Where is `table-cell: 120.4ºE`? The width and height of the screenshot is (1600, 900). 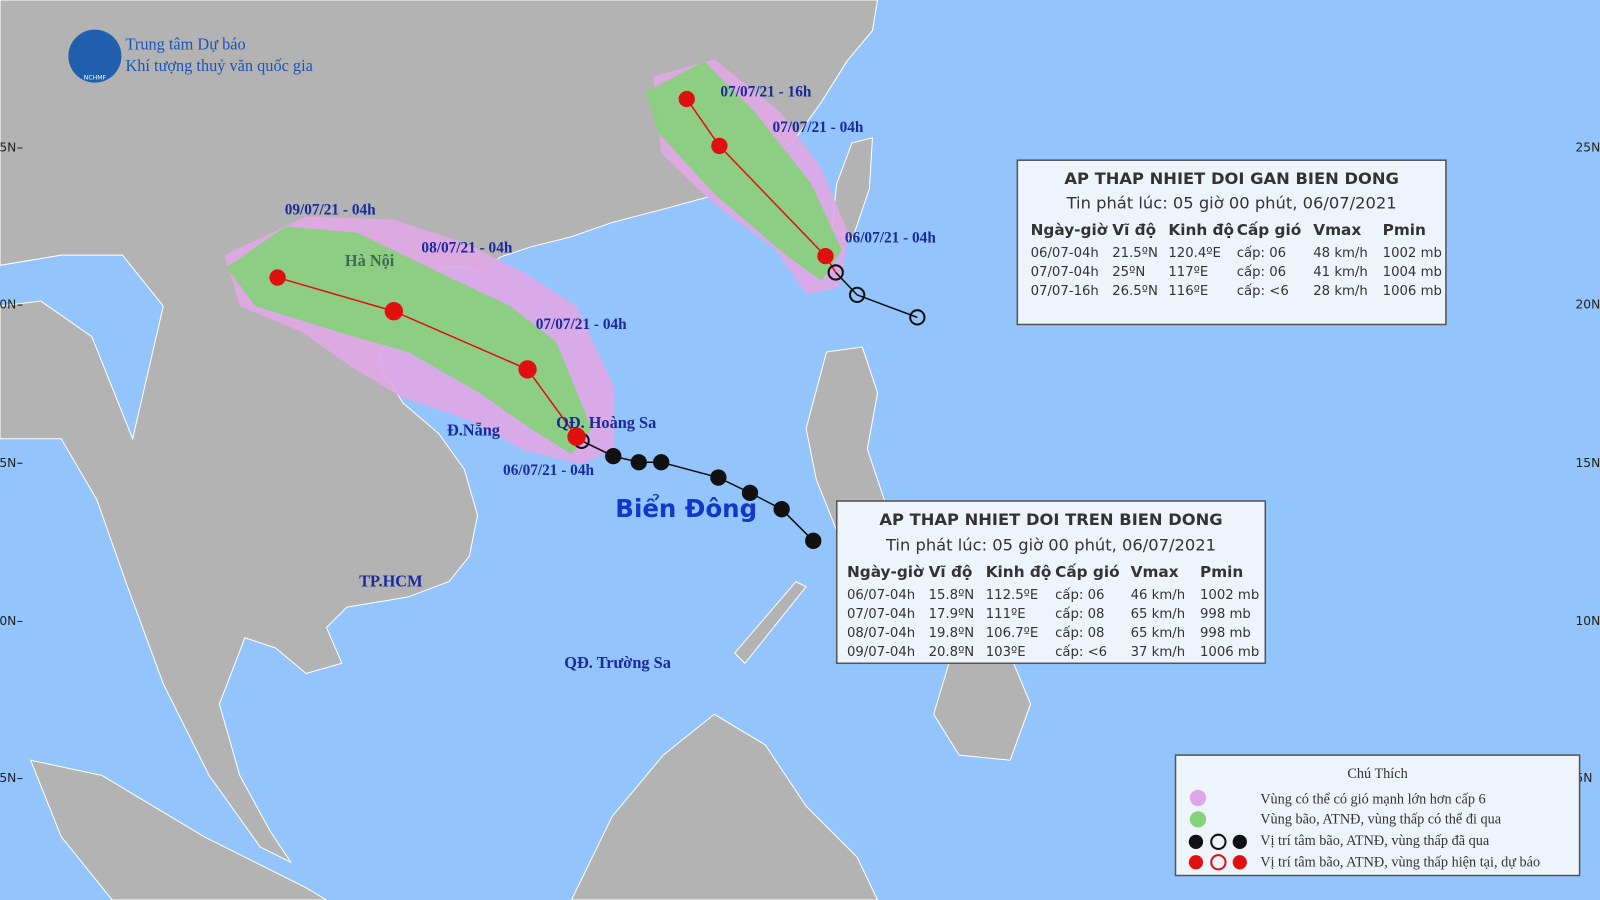 table-cell: 120.4ºE is located at coordinates (1194, 253).